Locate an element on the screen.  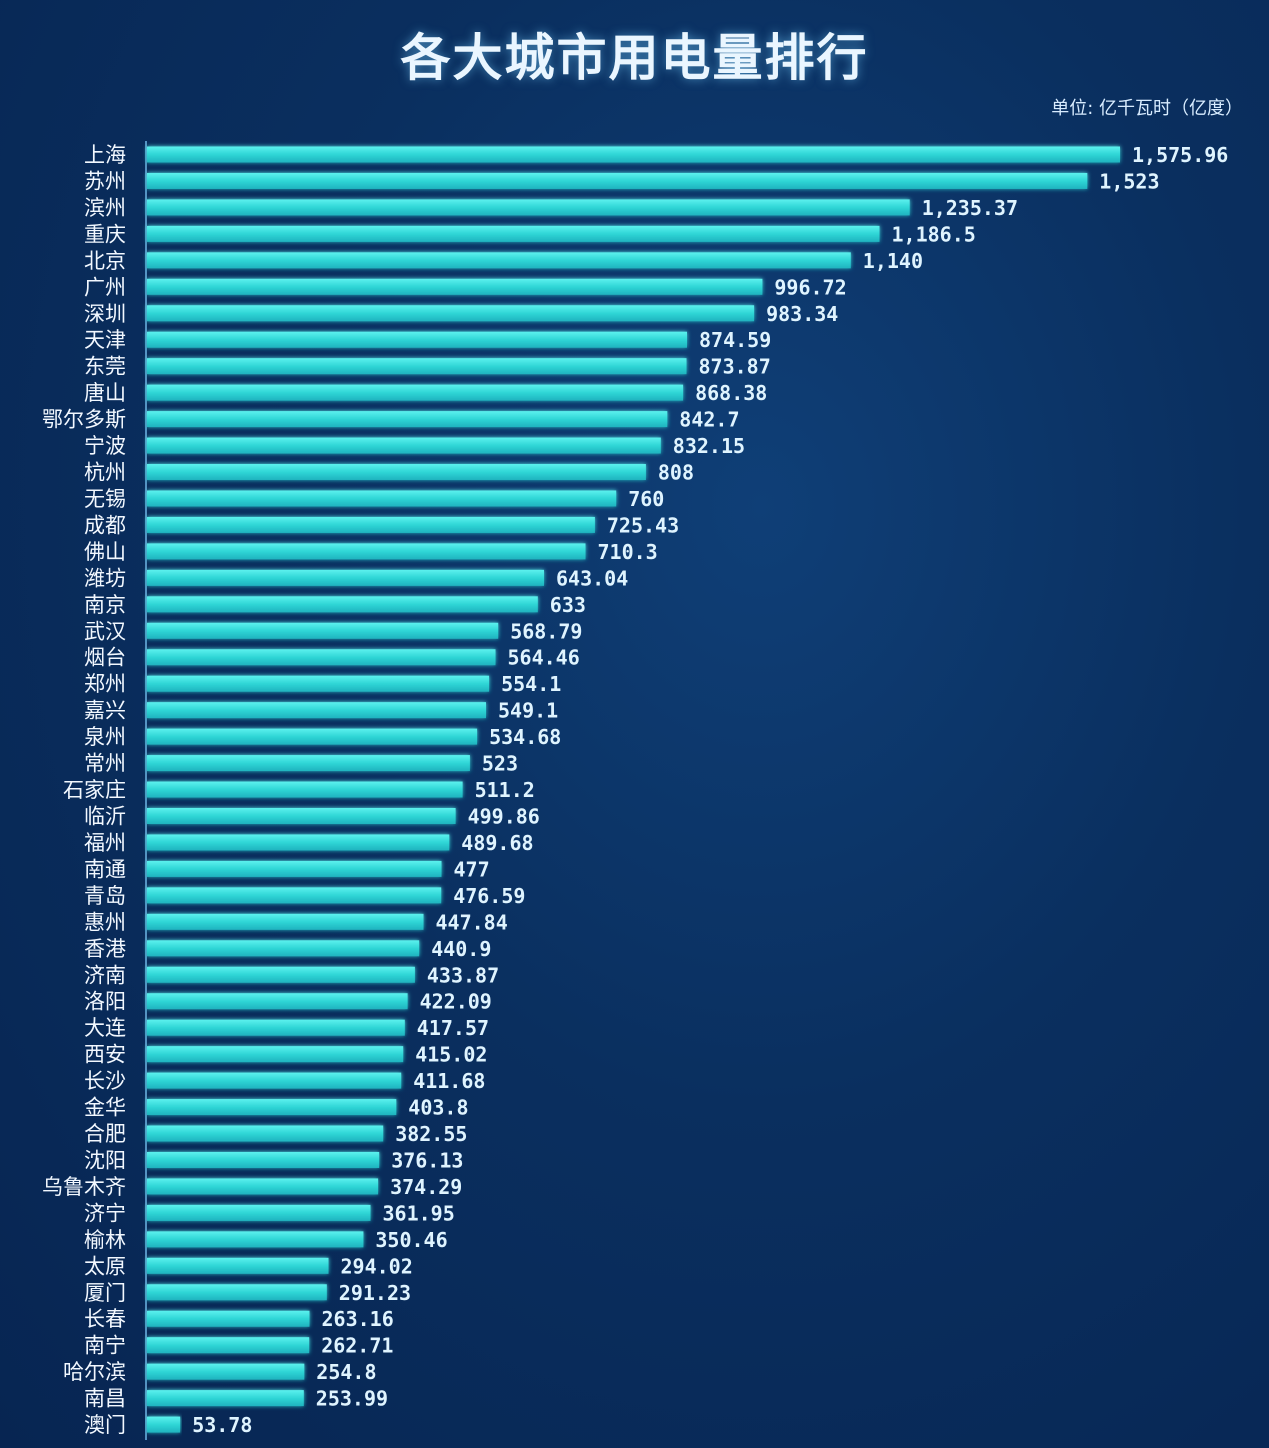
category-label: 石家庄 is located at coordinates (94, 790).